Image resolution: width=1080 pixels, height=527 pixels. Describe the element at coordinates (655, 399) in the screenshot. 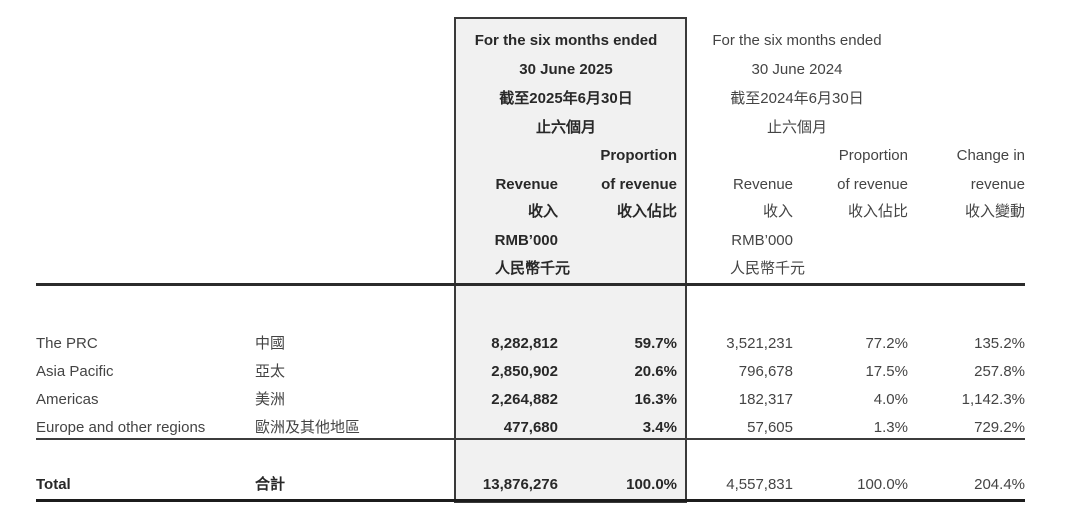

I see `cell-proportion-2025: 16.3%` at that location.